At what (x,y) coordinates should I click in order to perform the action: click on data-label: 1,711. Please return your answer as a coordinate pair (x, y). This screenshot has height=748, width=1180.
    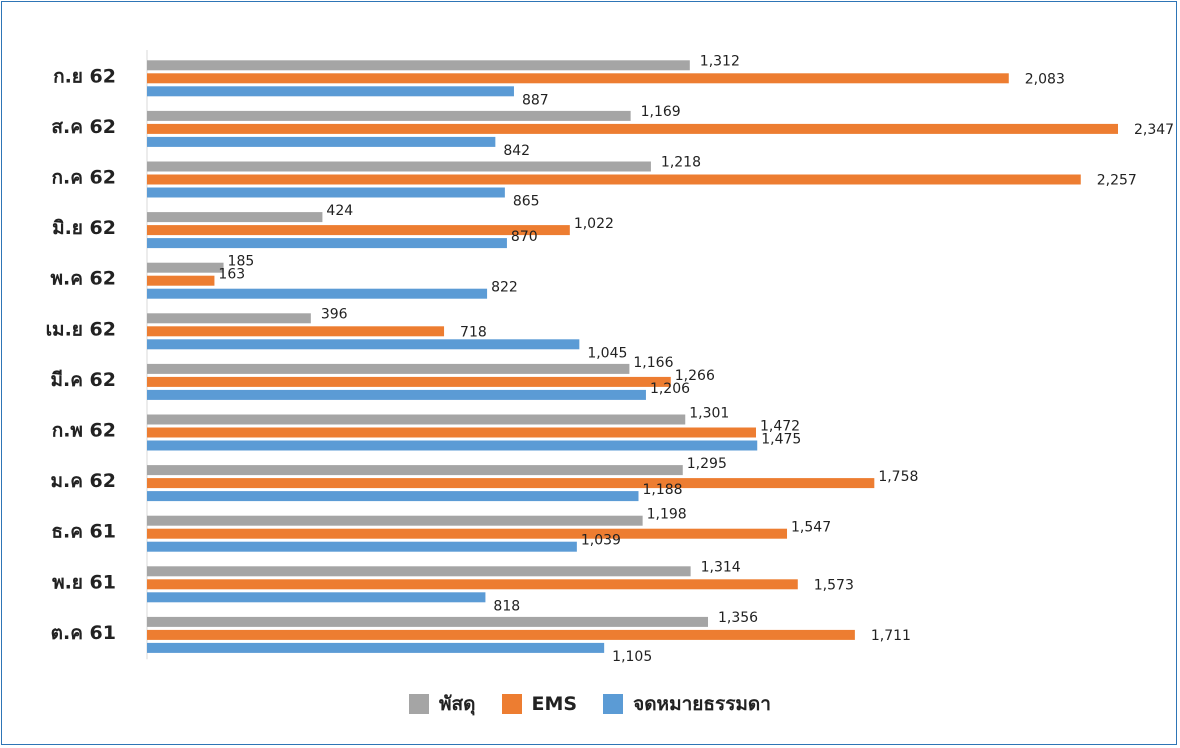
    Looking at the image, I should click on (891, 636).